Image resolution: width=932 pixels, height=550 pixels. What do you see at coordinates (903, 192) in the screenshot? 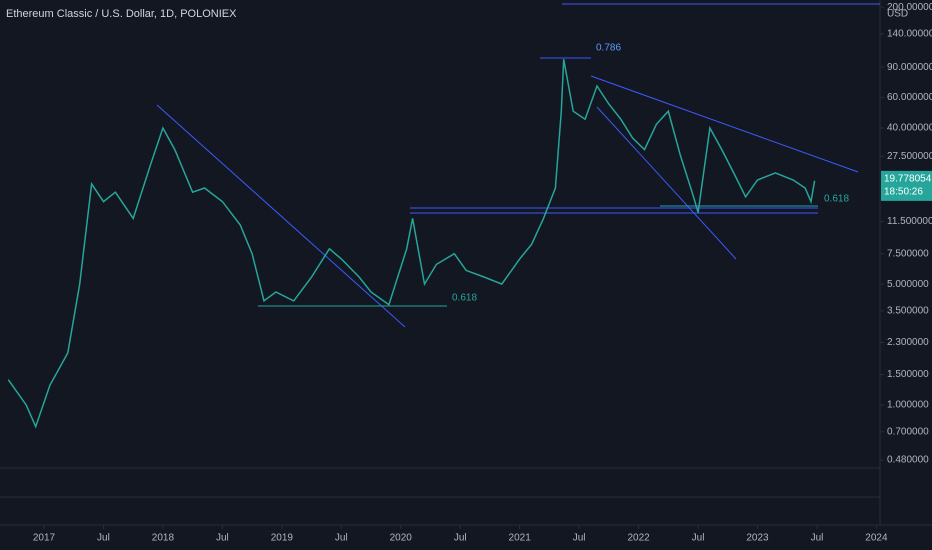
I see `countdown: 18:50:26` at bounding box center [903, 192].